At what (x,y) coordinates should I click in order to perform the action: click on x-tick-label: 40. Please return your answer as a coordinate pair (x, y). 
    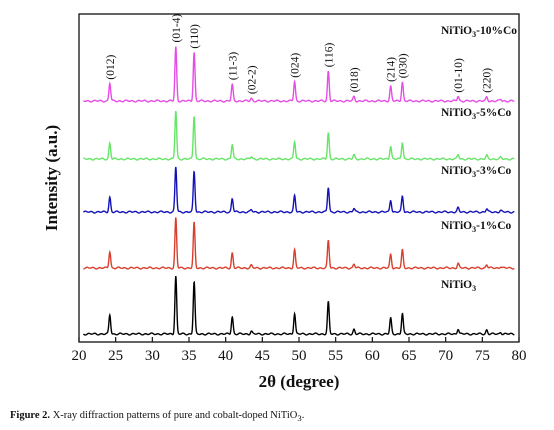
    Looking at the image, I should click on (225, 356).